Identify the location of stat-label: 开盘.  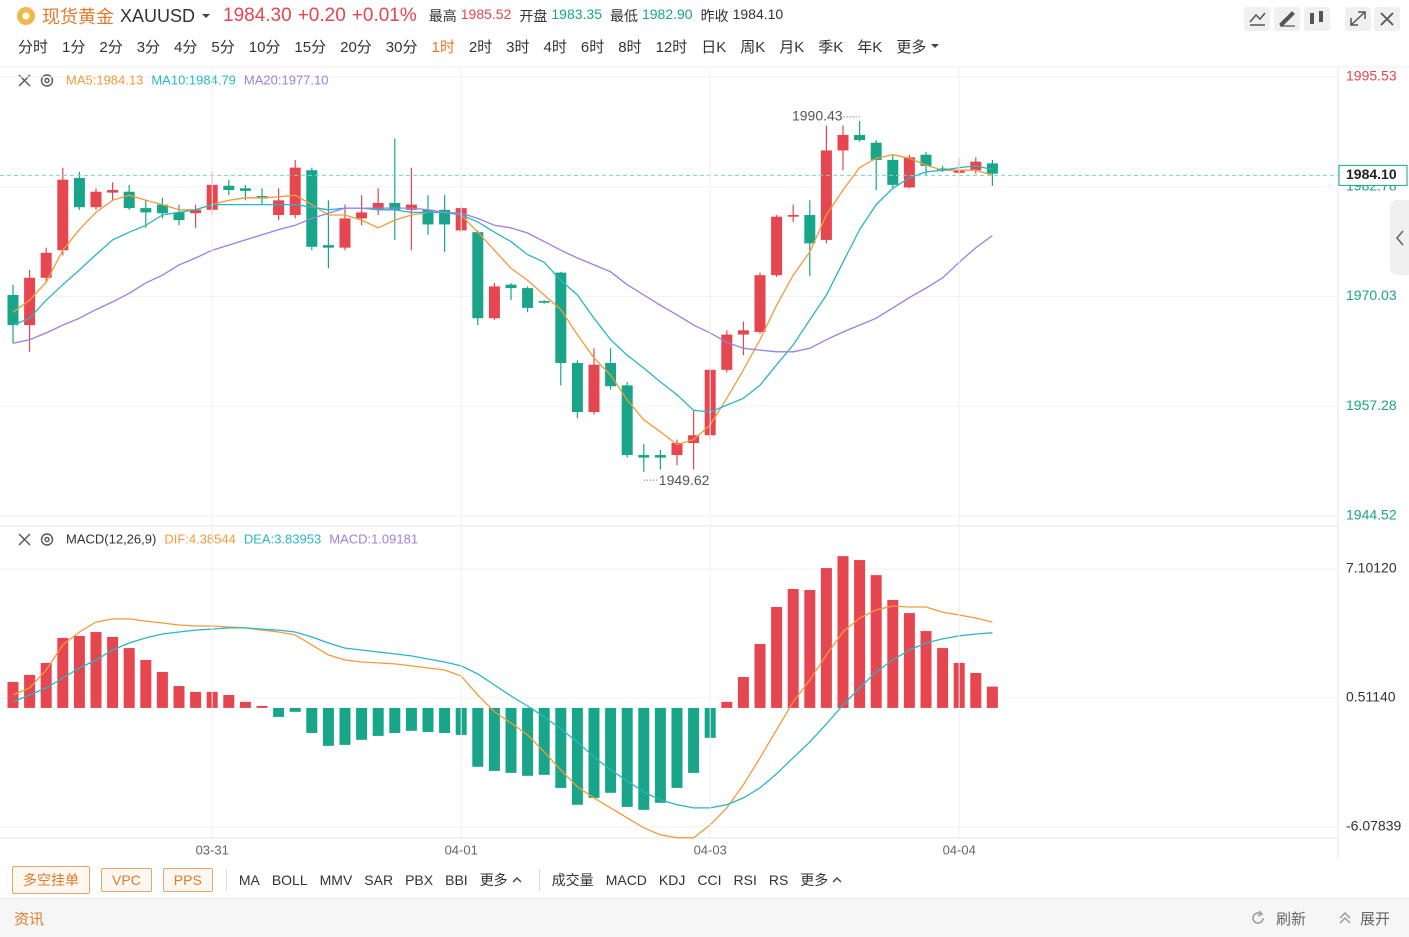
(533, 16).